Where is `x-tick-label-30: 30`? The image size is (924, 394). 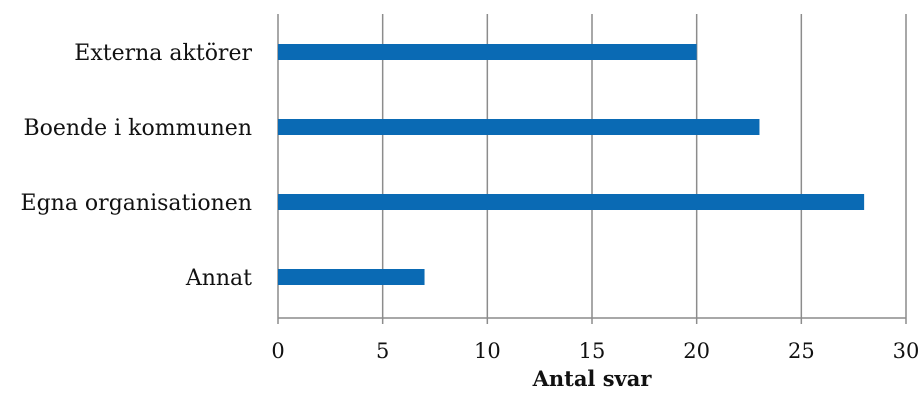 x-tick-label-30: 30 is located at coordinates (906, 351).